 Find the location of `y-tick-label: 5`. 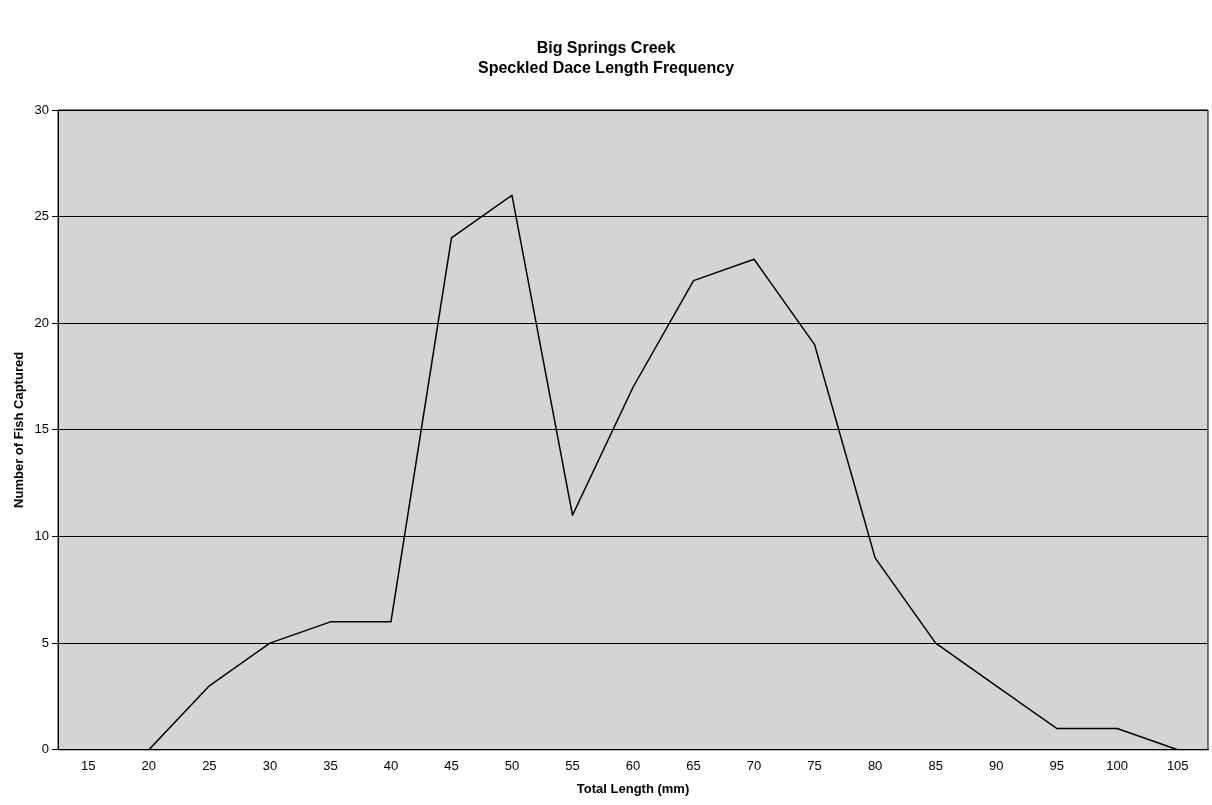

y-tick-label: 5 is located at coordinates (45, 642).